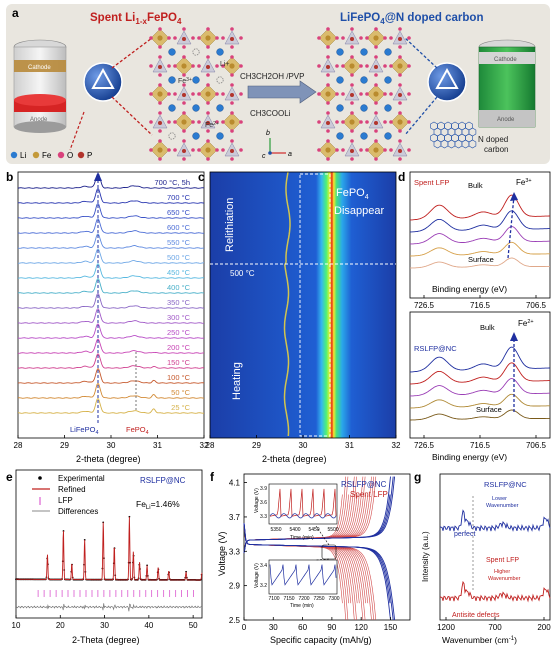  I want to click on panel-e-tick-label: 50, so click(193, 625).